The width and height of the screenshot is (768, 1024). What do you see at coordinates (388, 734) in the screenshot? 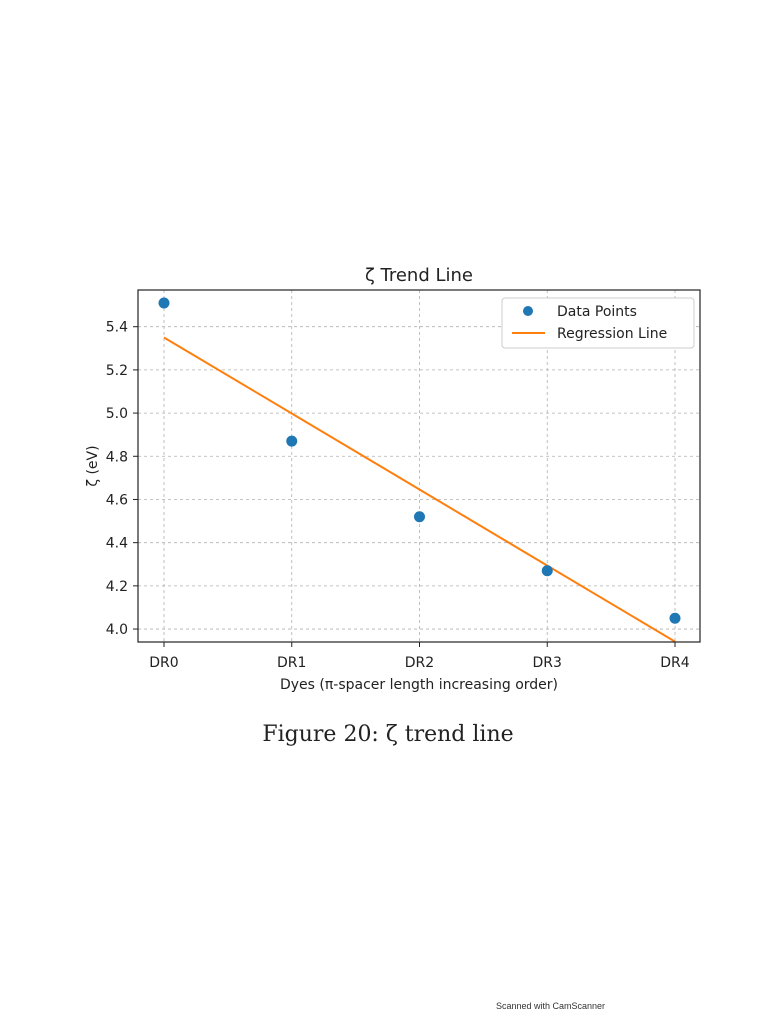
I see `figure-caption: Figure 20: ζ trend line` at bounding box center [388, 734].